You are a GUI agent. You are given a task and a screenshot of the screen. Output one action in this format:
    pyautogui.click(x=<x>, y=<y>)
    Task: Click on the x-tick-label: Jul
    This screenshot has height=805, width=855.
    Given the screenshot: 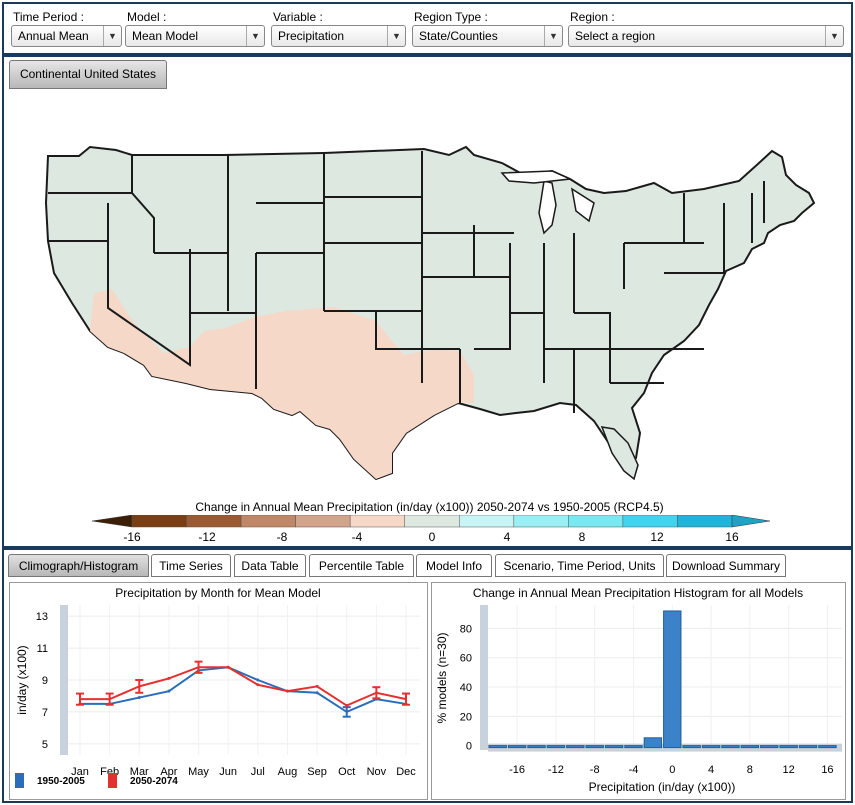 What is the action you would take?
    pyautogui.click(x=258, y=772)
    